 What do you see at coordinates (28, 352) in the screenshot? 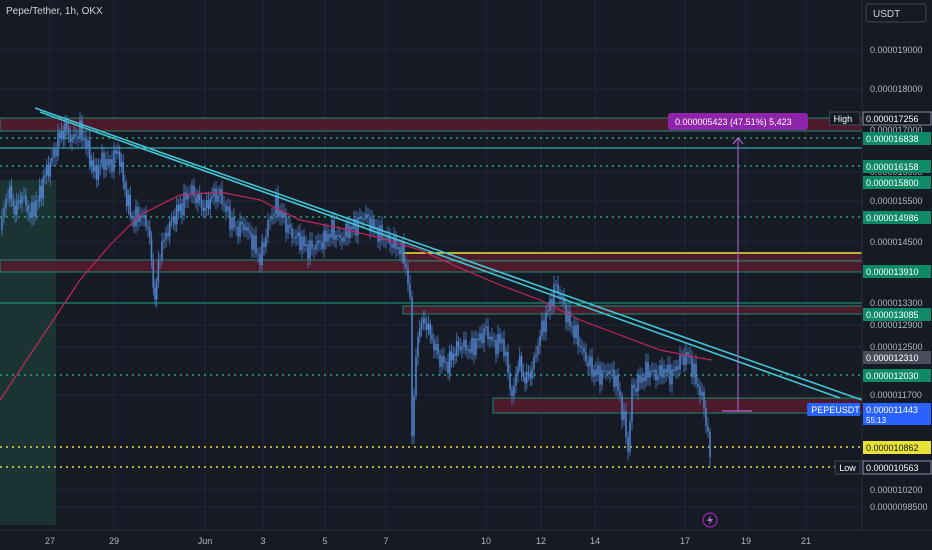
I see `highlight-zone` at bounding box center [28, 352].